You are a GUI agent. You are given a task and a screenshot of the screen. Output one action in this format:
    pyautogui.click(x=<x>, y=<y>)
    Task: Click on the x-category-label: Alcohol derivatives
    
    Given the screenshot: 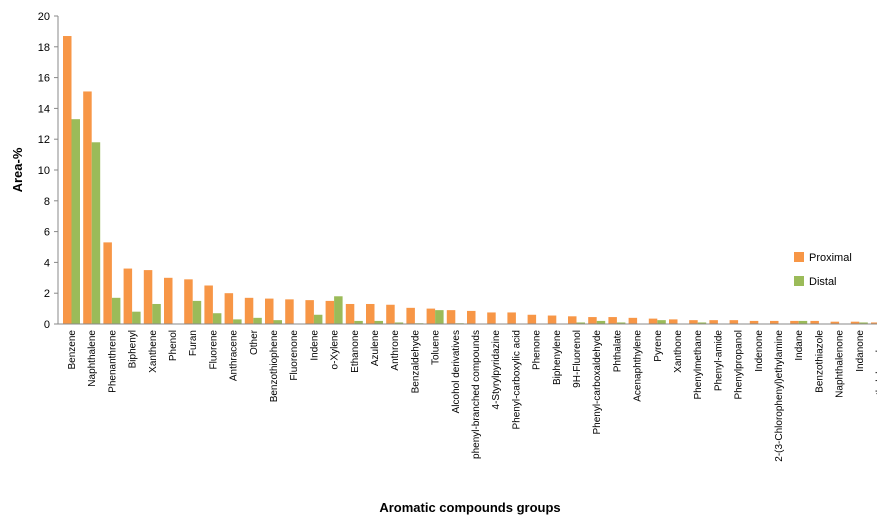 What is the action you would take?
    pyautogui.click(x=456, y=371)
    